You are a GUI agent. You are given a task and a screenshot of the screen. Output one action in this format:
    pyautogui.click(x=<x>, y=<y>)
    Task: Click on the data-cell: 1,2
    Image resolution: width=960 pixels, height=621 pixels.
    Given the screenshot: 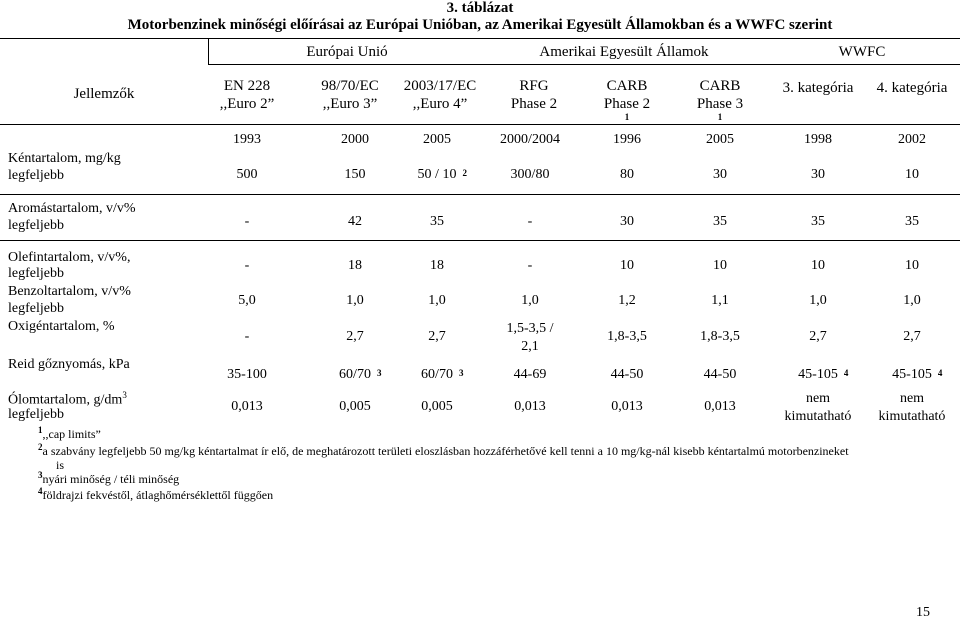 What is the action you would take?
    pyautogui.click(x=627, y=301)
    